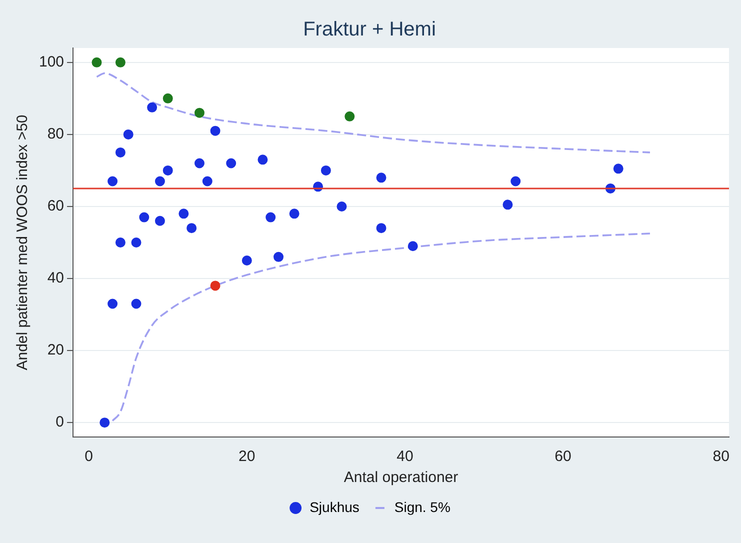 The height and width of the screenshot is (543, 741). Describe the element at coordinates (55, 350) in the screenshot. I see `y-tick-label: 20` at that location.